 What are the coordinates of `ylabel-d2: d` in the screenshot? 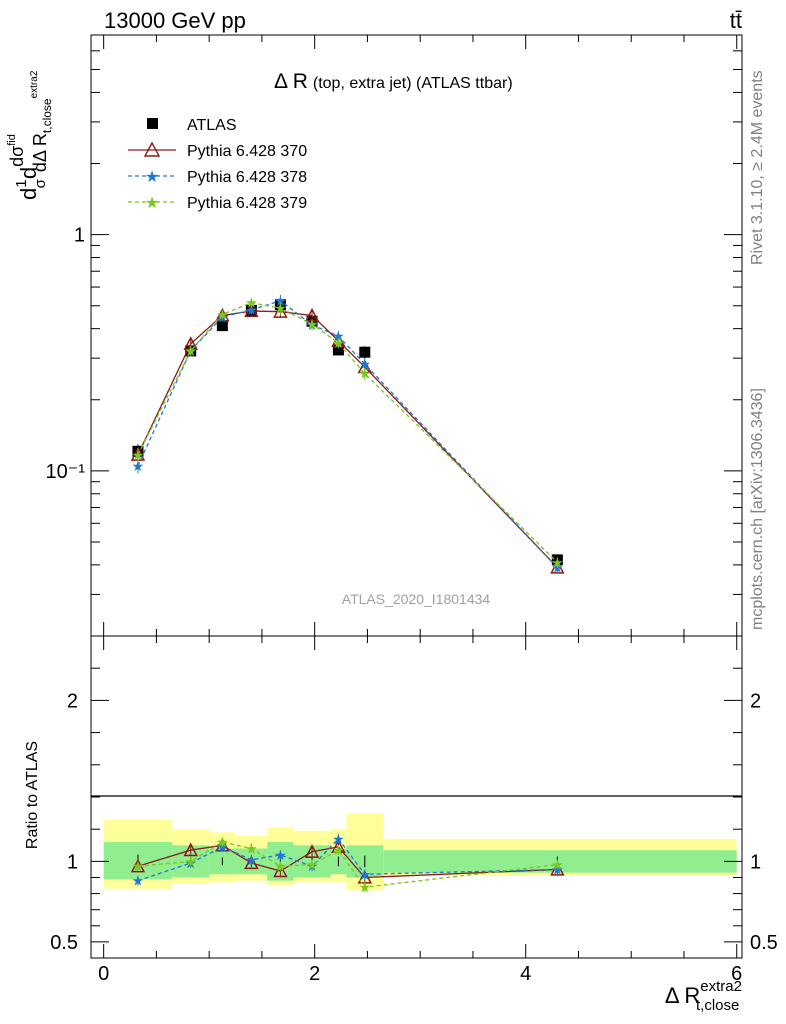 It's located at (28, 173).